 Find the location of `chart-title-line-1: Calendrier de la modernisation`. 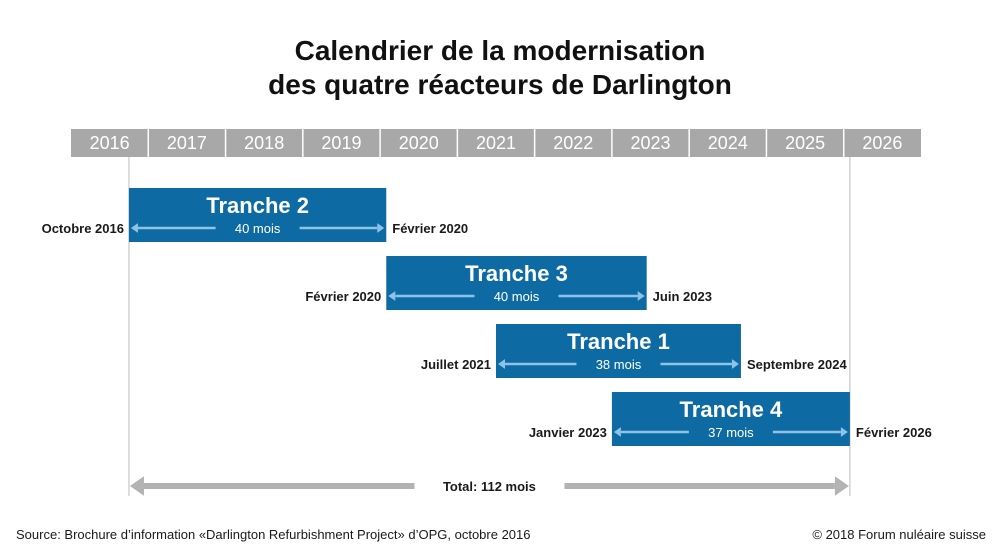

chart-title-line-1: Calendrier de la modernisation is located at coordinates (500, 50).